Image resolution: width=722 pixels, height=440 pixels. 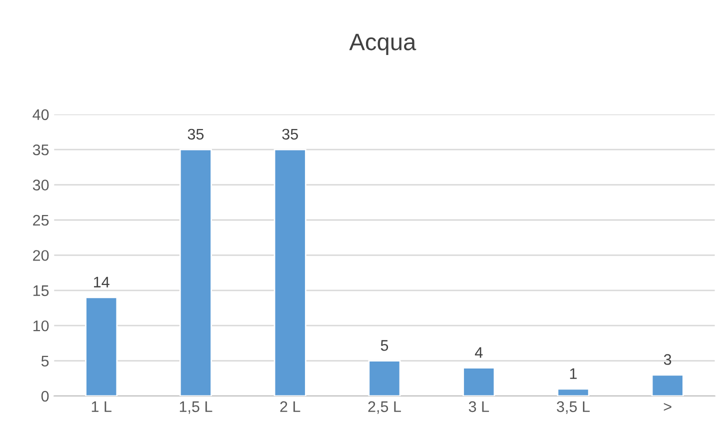 What do you see at coordinates (573, 373) in the screenshot?
I see `data-label: 1` at bounding box center [573, 373].